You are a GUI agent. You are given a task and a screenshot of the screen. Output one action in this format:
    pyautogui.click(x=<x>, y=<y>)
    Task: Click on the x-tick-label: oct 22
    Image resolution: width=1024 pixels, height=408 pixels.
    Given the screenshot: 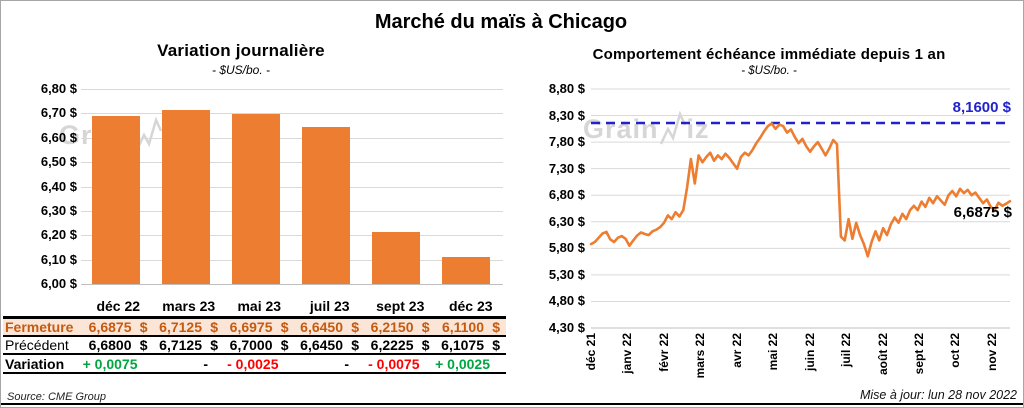 What is the action you would take?
    pyautogui.click(x=955, y=350)
    